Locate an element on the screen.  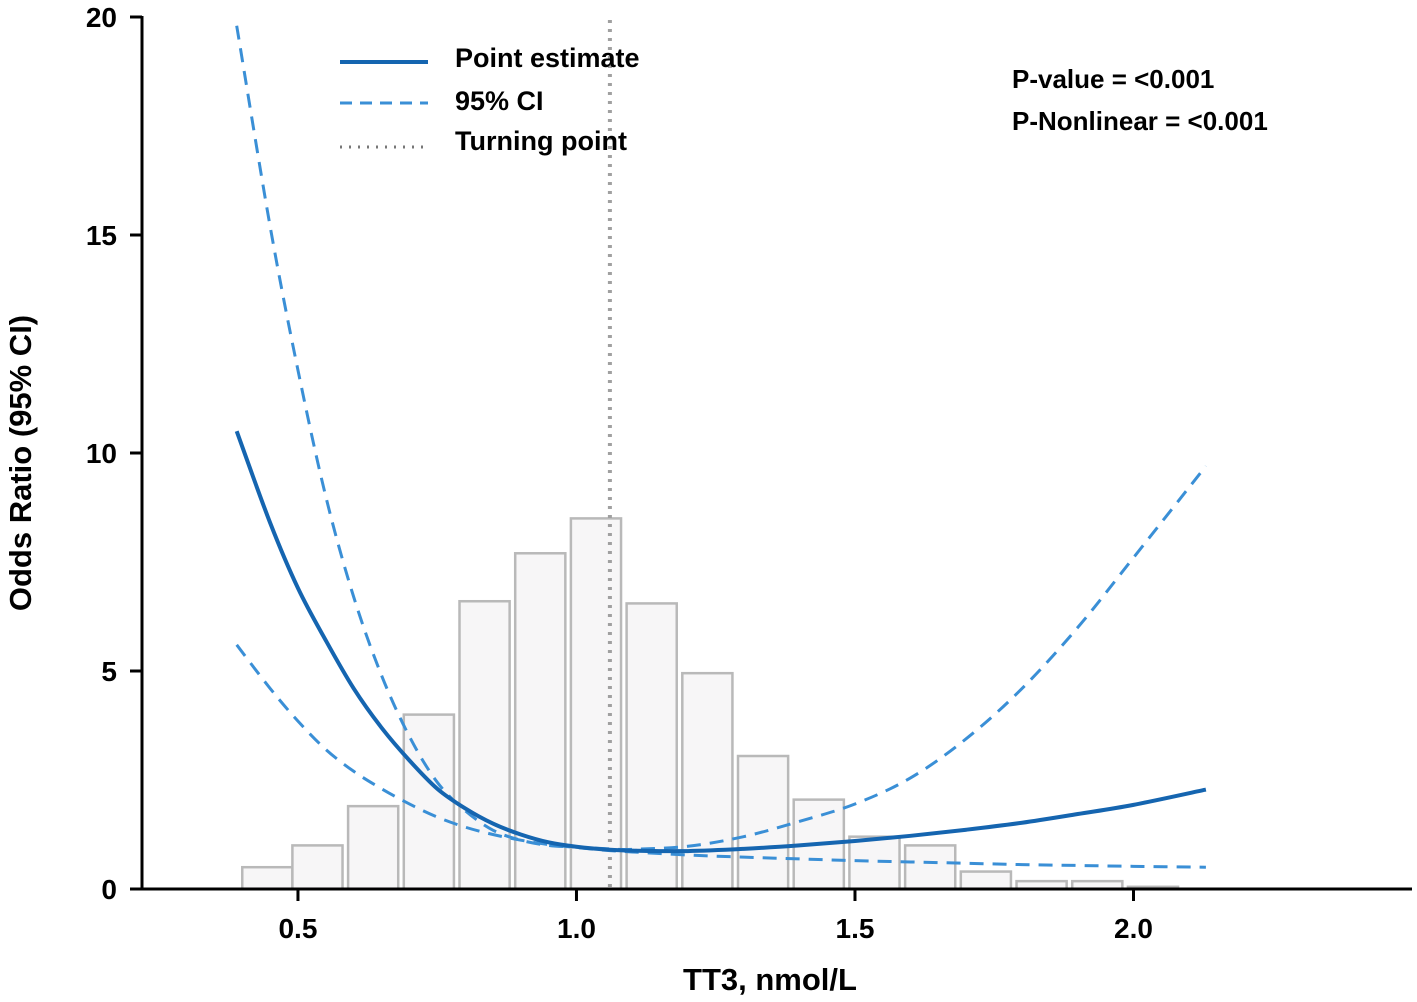
y-axis-label: Odds Ratio (95% CI) is located at coordinates (20, 463).